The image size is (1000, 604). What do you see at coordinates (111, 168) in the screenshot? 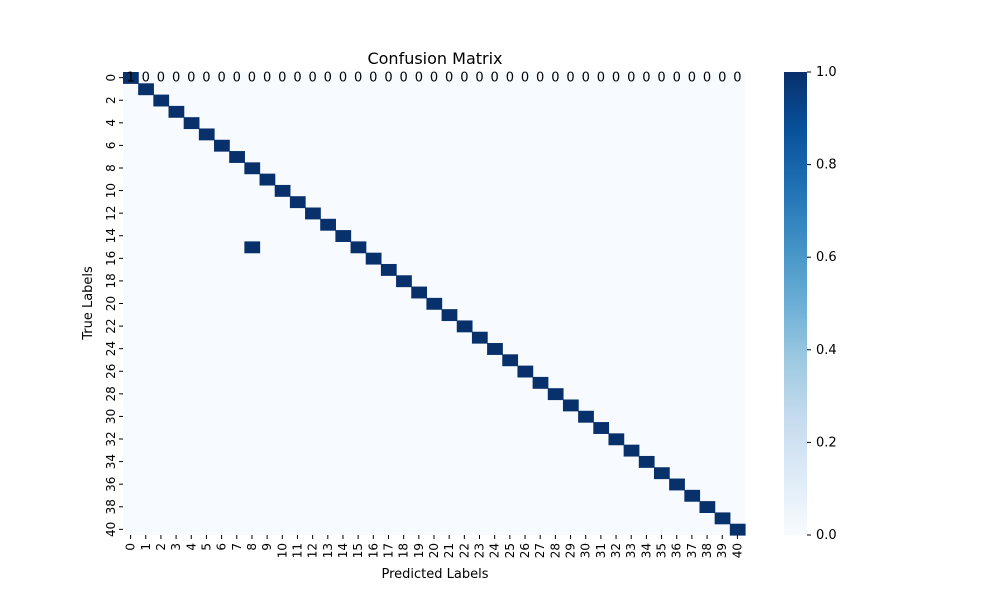
I see `y-tick-label-8: 8` at bounding box center [111, 168].